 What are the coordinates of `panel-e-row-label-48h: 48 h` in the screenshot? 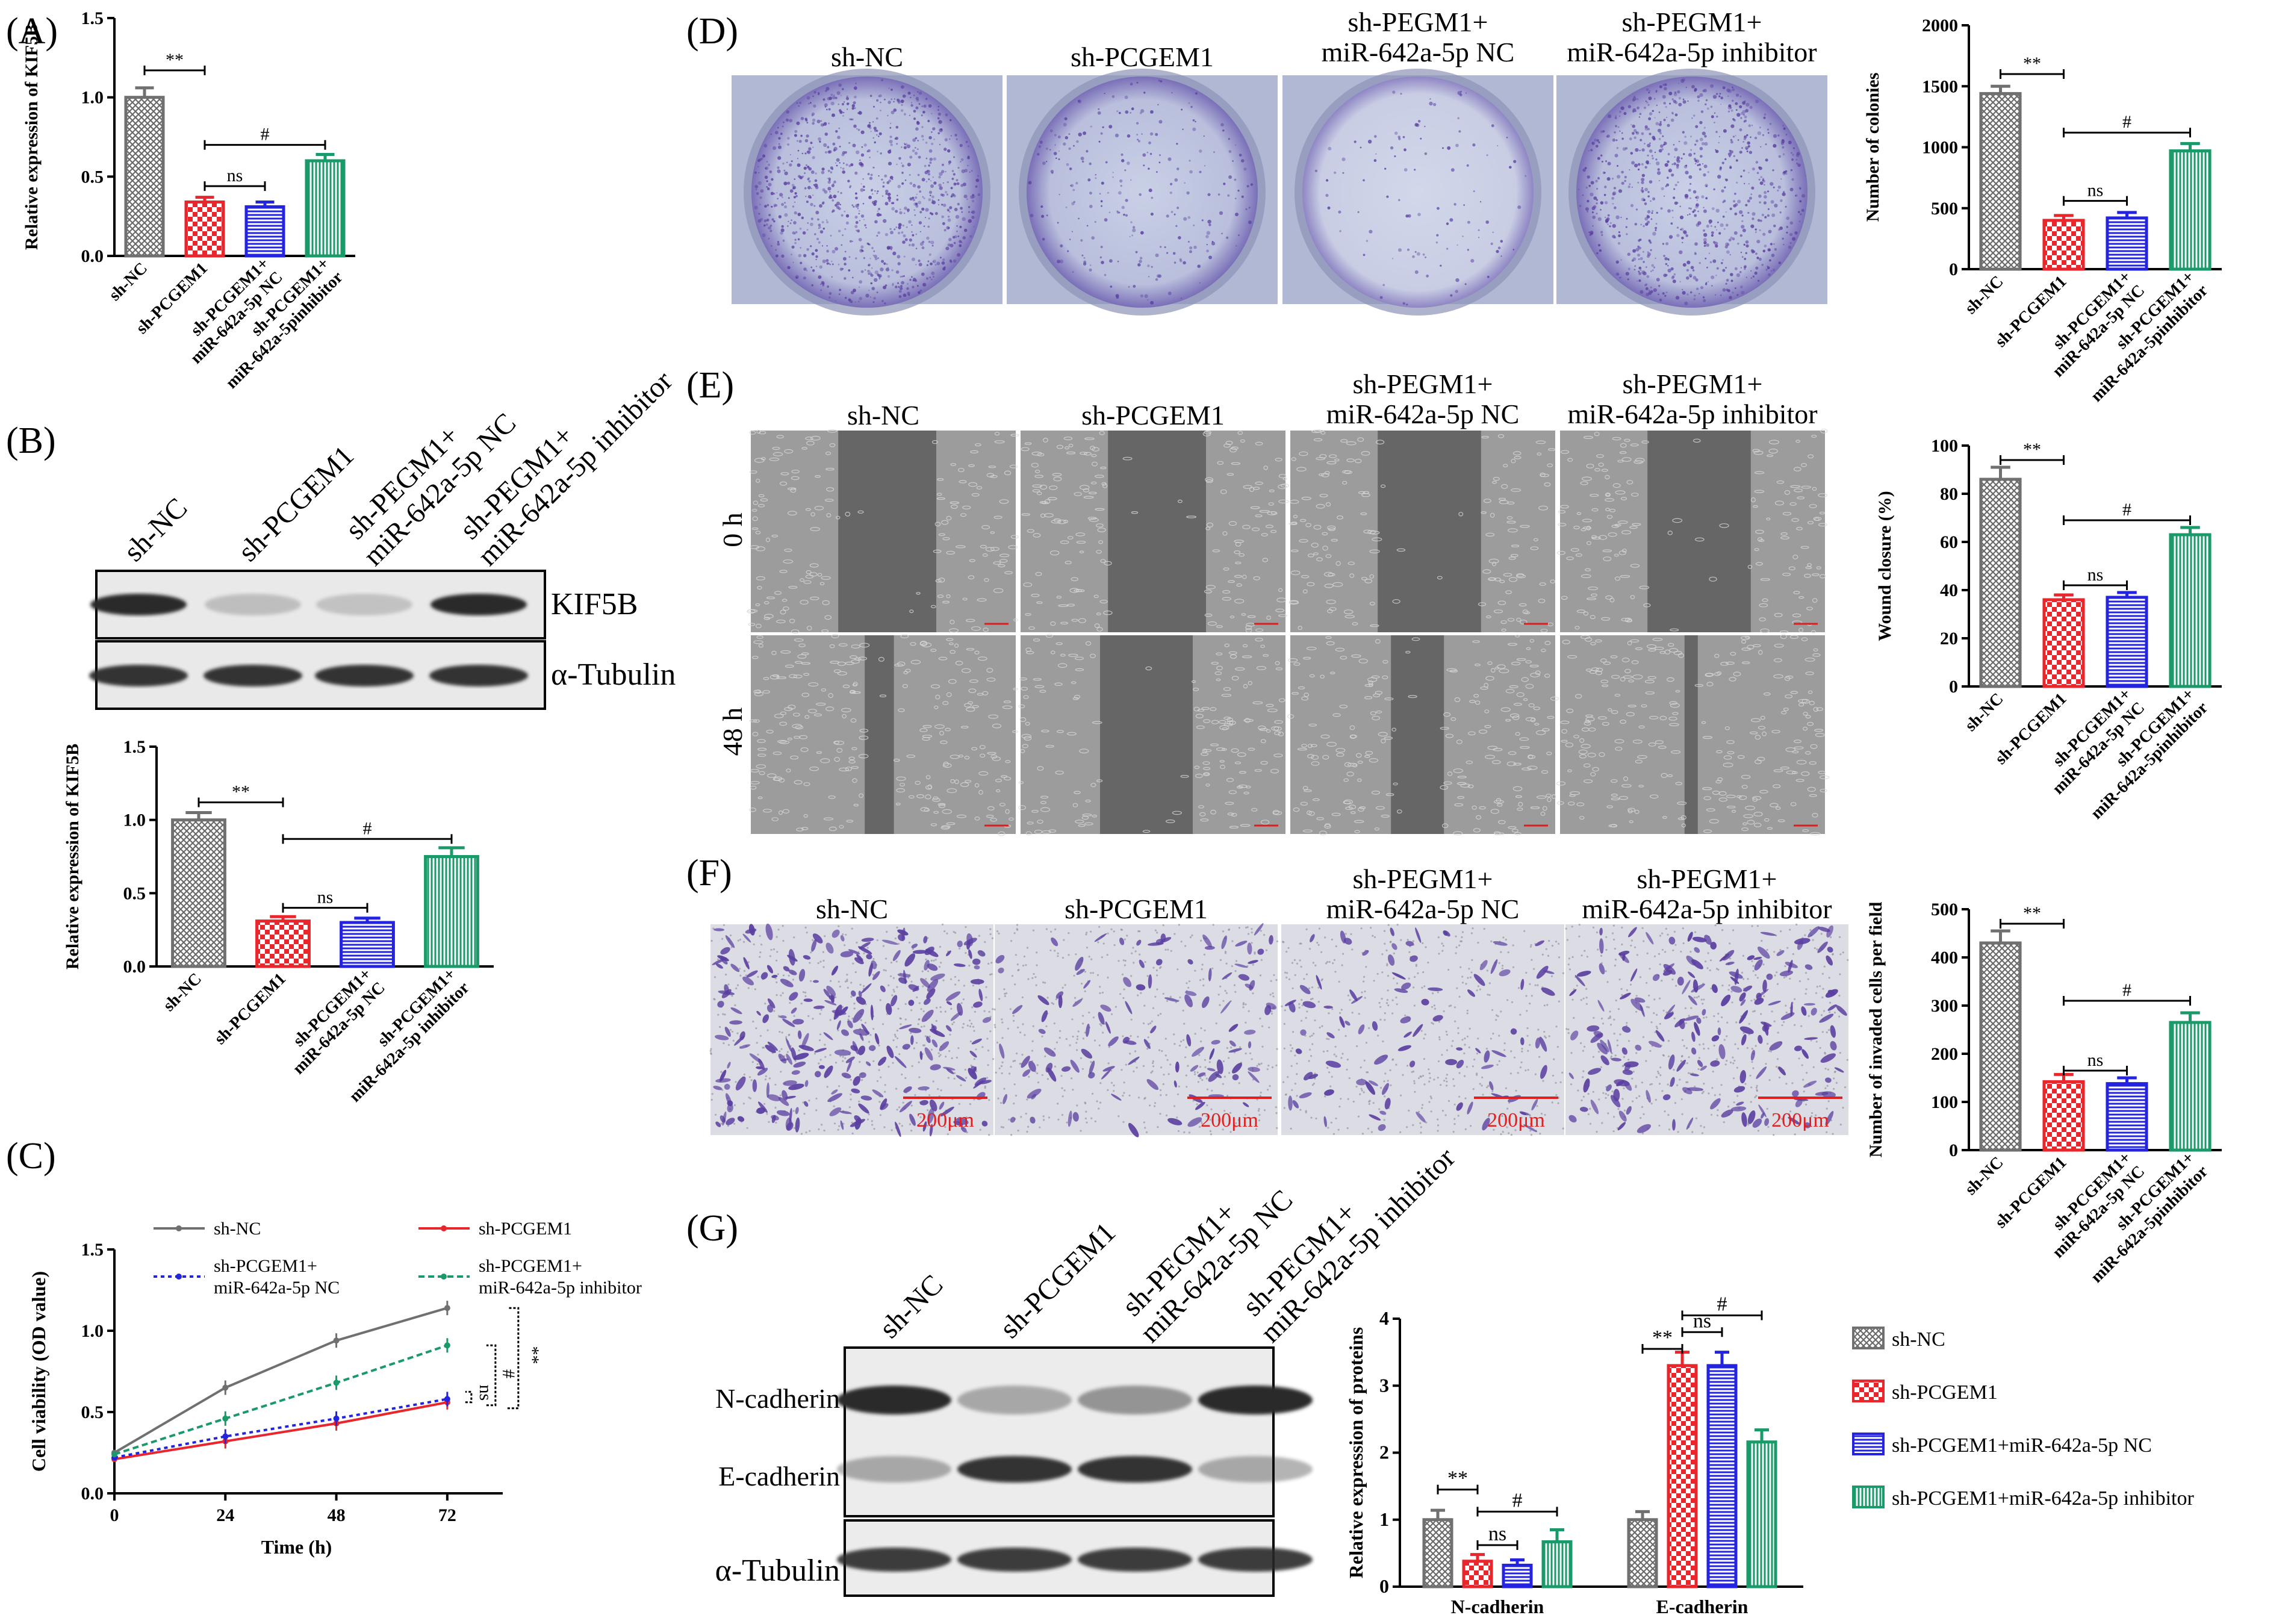 It's located at (733, 732).